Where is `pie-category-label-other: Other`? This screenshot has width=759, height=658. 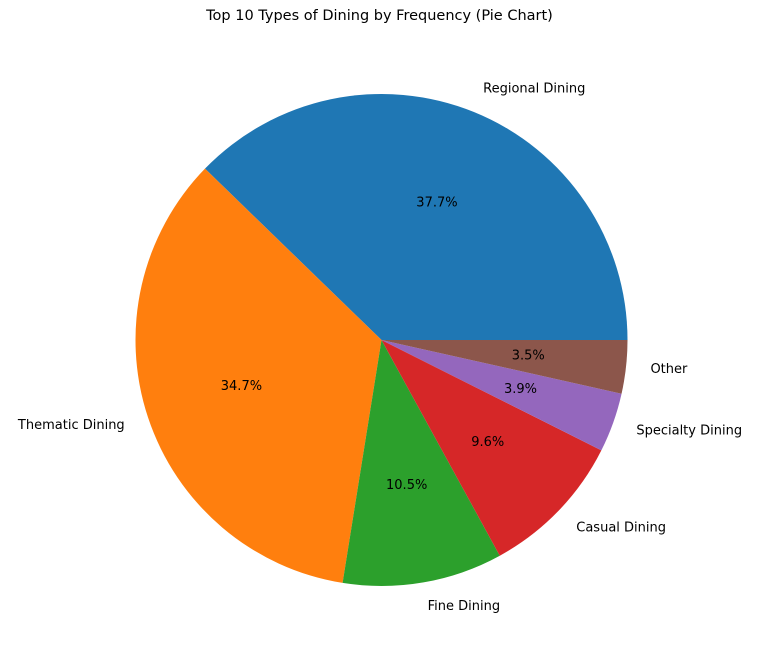 pie-category-label-other: Other is located at coordinates (669, 369).